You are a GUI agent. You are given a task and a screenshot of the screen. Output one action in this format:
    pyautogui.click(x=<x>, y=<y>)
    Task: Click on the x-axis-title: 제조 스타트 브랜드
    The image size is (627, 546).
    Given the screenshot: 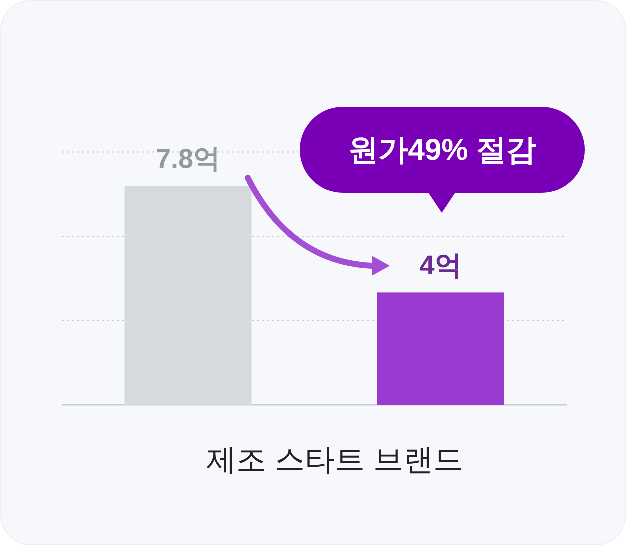 What is the action you would take?
    pyautogui.click(x=335, y=460)
    